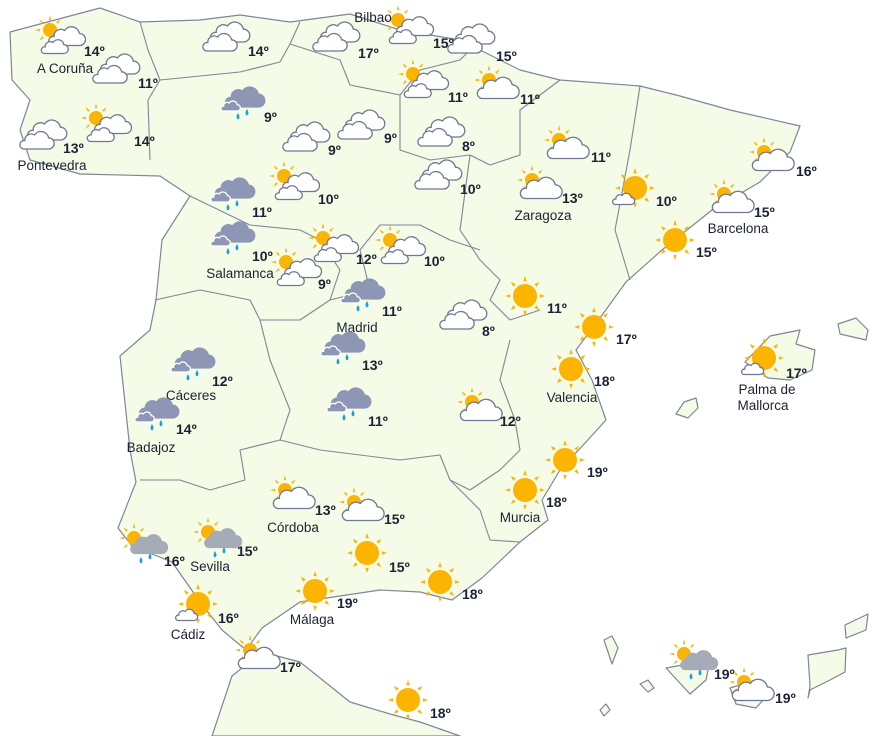 This screenshot has height=736, width=872. What do you see at coordinates (633, 188) in the screenshot?
I see `sun-small-cloud-icon` at bounding box center [633, 188].